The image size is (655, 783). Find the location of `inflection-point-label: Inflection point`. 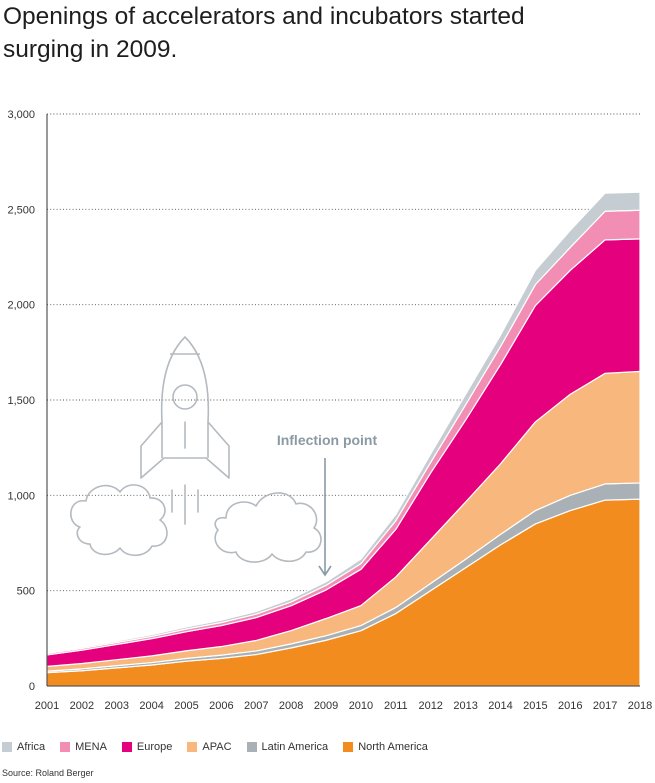

inflection-point-label: Inflection point is located at coordinates (327, 440).